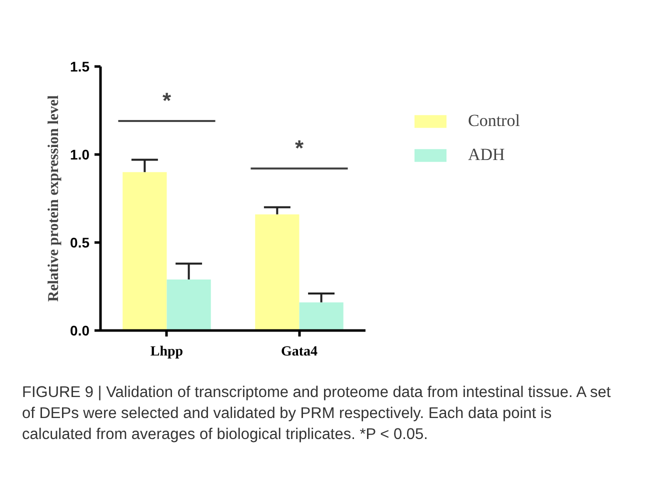 The width and height of the screenshot is (651, 482). What do you see at coordinates (80, 330) in the screenshot?
I see `y-tick-label: 0.0` at bounding box center [80, 330].